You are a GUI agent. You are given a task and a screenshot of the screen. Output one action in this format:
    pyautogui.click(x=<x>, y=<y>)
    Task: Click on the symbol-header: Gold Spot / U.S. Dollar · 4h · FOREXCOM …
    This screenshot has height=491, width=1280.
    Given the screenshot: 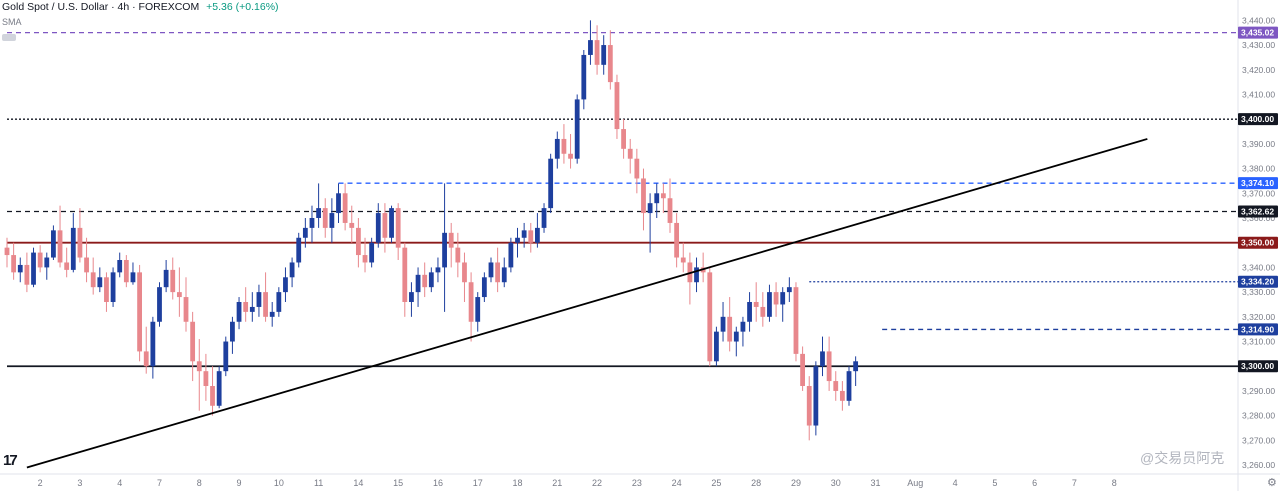 What is the action you would take?
    pyautogui.click(x=140, y=7)
    